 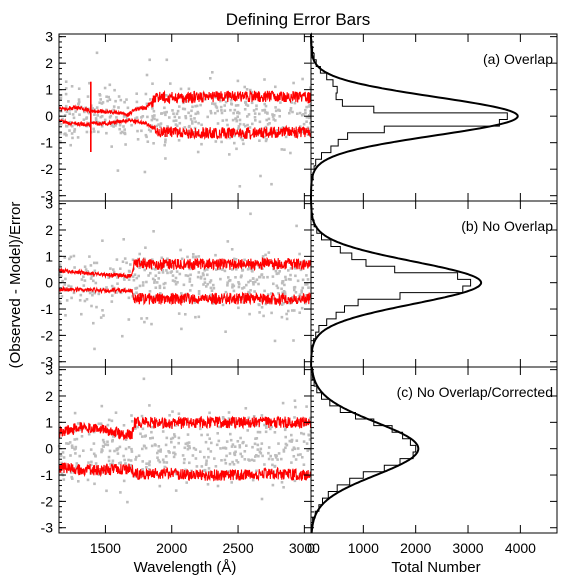 I want to click on x-tick-label: 2000, so click(x=171, y=548).